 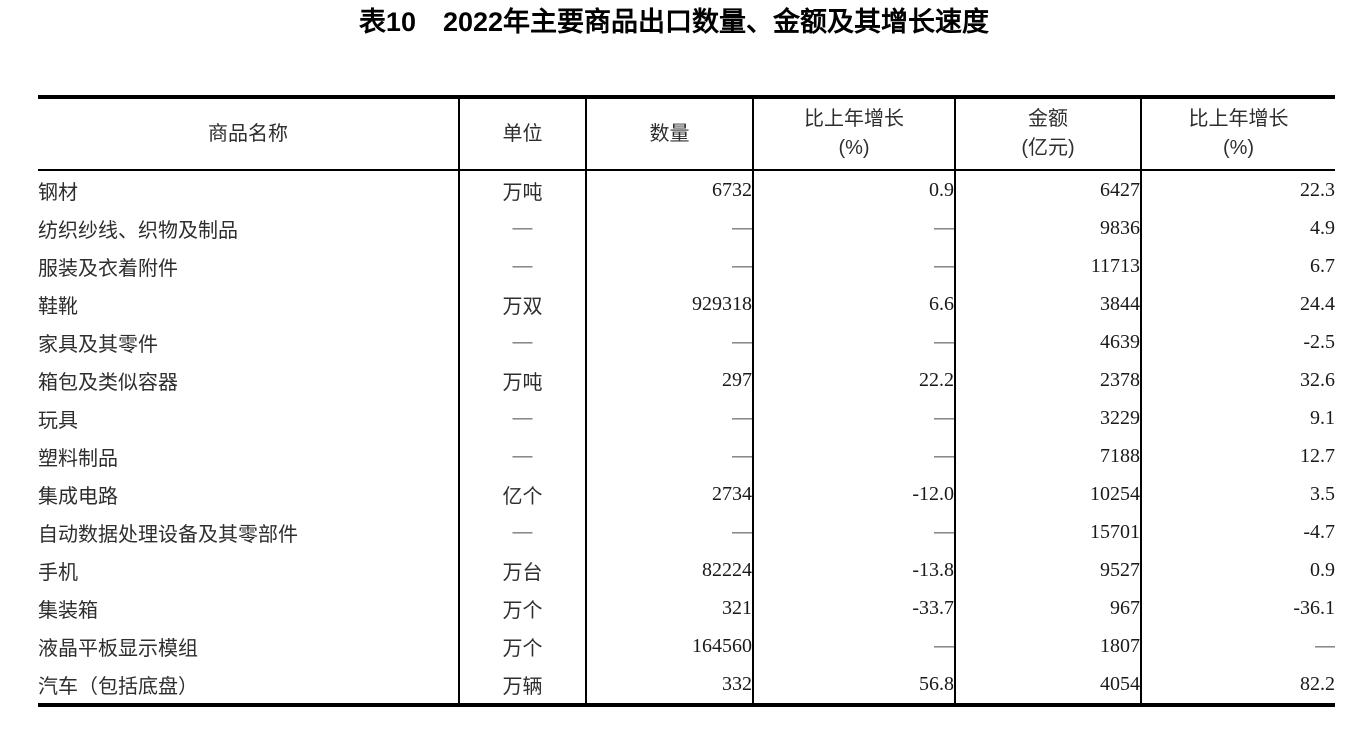 What do you see at coordinates (1237, 456) in the screenshot?
I see `cell-amount-growth: 12.7` at bounding box center [1237, 456].